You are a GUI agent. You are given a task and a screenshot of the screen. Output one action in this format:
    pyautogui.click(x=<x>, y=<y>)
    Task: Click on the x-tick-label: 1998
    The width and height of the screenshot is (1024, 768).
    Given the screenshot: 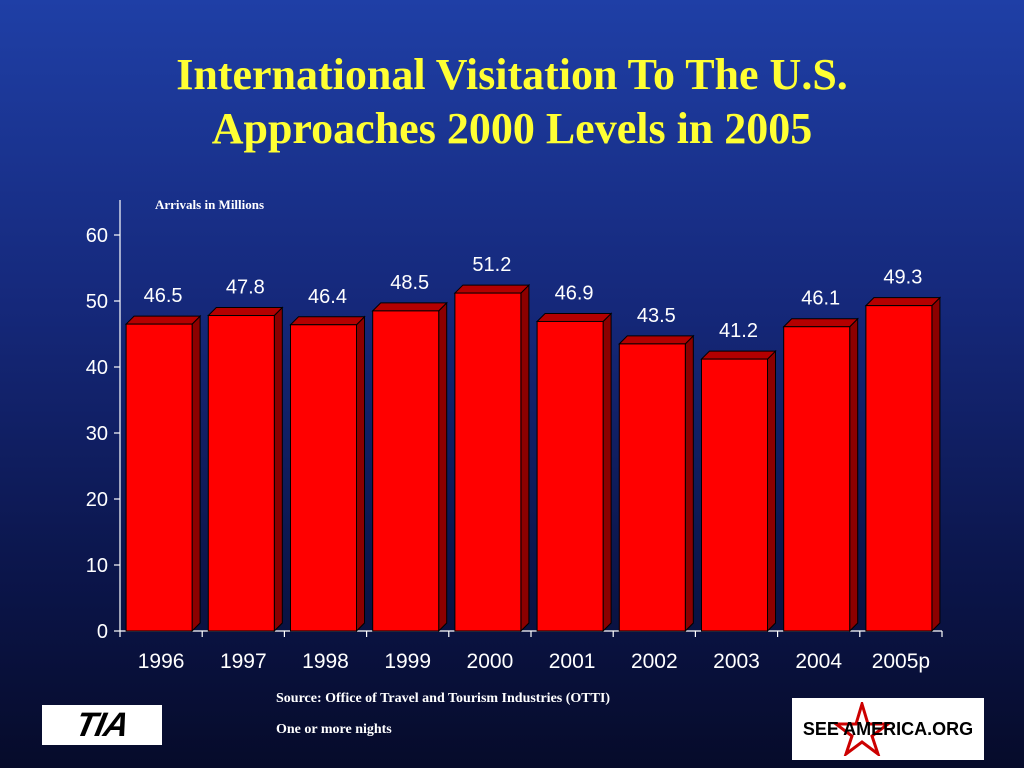 What is the action you would take?
    pyautogui.click(x=325, y=661)
    